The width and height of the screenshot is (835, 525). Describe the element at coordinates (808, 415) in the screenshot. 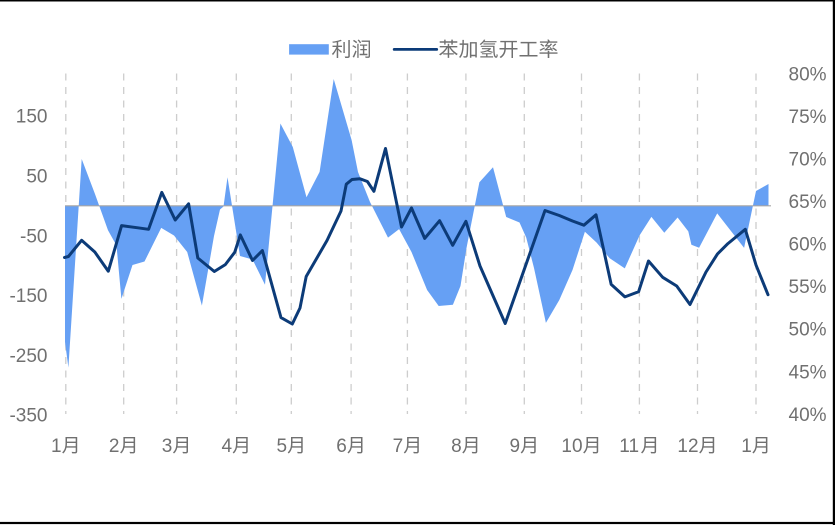

I see `svg-text: 40%` at that location.